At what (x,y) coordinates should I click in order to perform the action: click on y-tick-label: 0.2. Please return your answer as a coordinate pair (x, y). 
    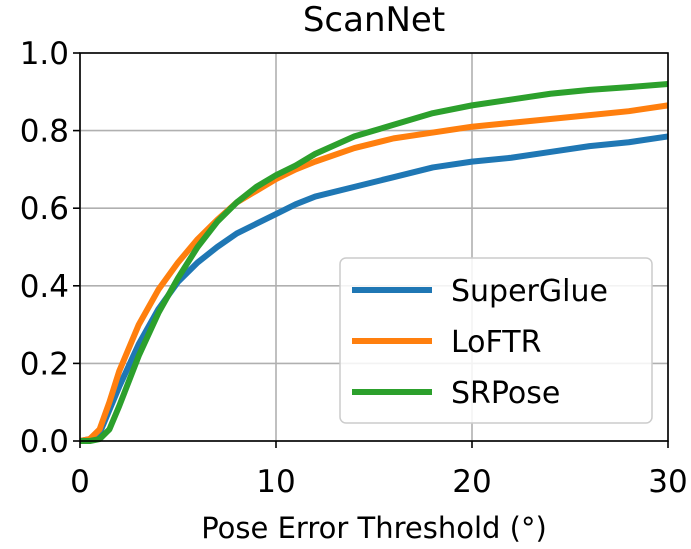
    Looking at the image, I should click on (44, 364).